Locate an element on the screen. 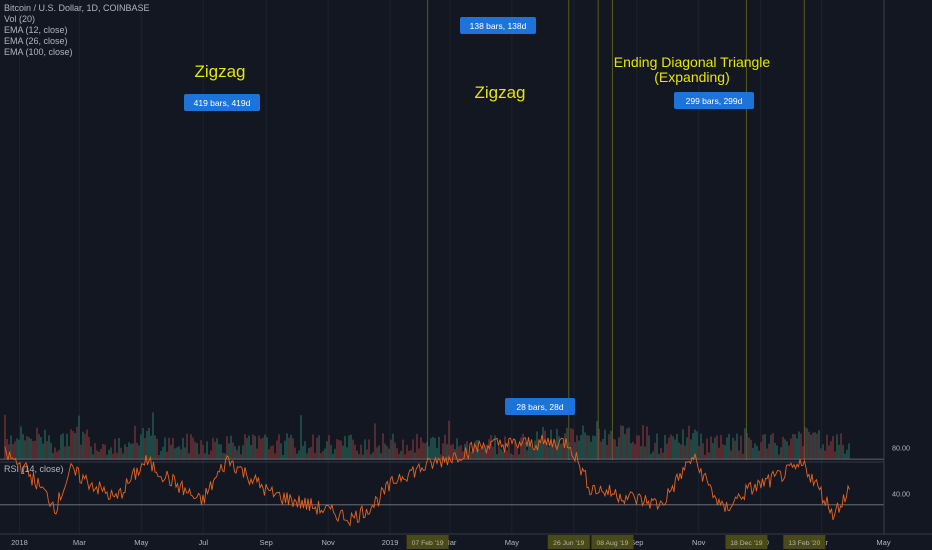 Image resolution: width=932 pixels, height=550 pixels. price-axis-bg is located at coordinates (908, 275).